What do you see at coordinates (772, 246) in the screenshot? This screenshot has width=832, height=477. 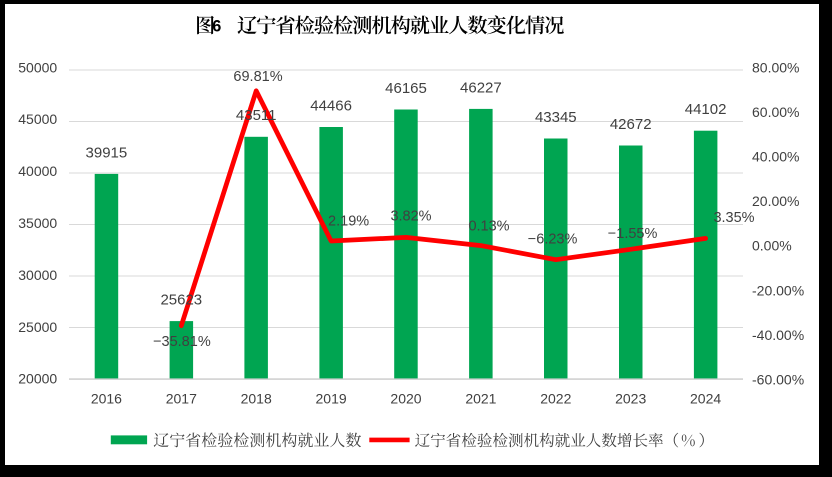 I see `svg-text: 0.00%` at bounding box center [772, 246].